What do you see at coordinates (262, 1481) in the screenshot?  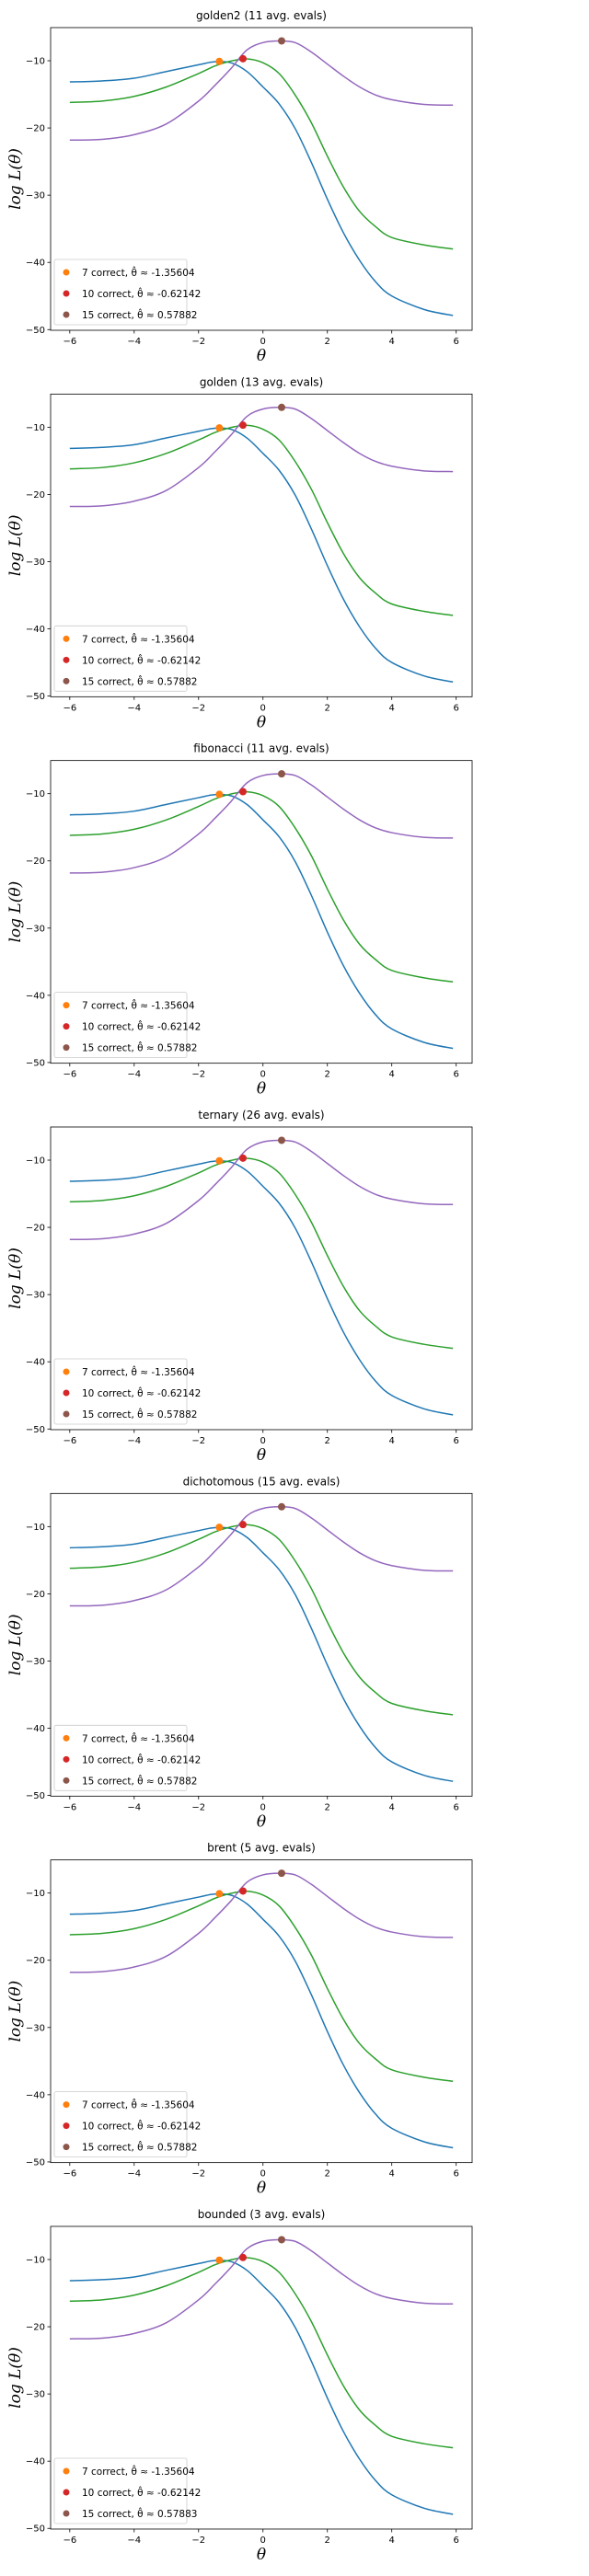 I see `chart-title: dichotomous (15 avg. evals)` at bounding box center [262, 1481].